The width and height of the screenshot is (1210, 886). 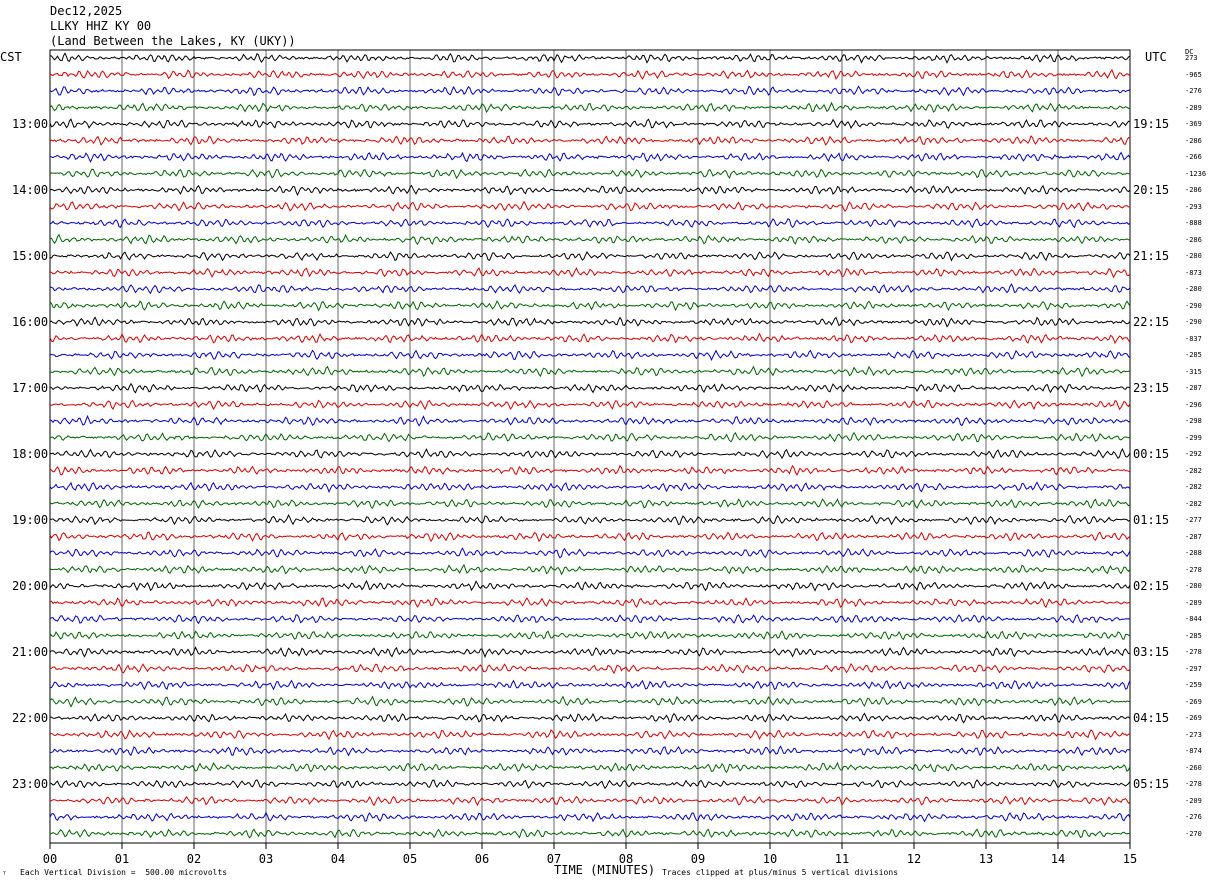 I want to click on right-hour-label: 21:15, so click(x=1151, y=256).